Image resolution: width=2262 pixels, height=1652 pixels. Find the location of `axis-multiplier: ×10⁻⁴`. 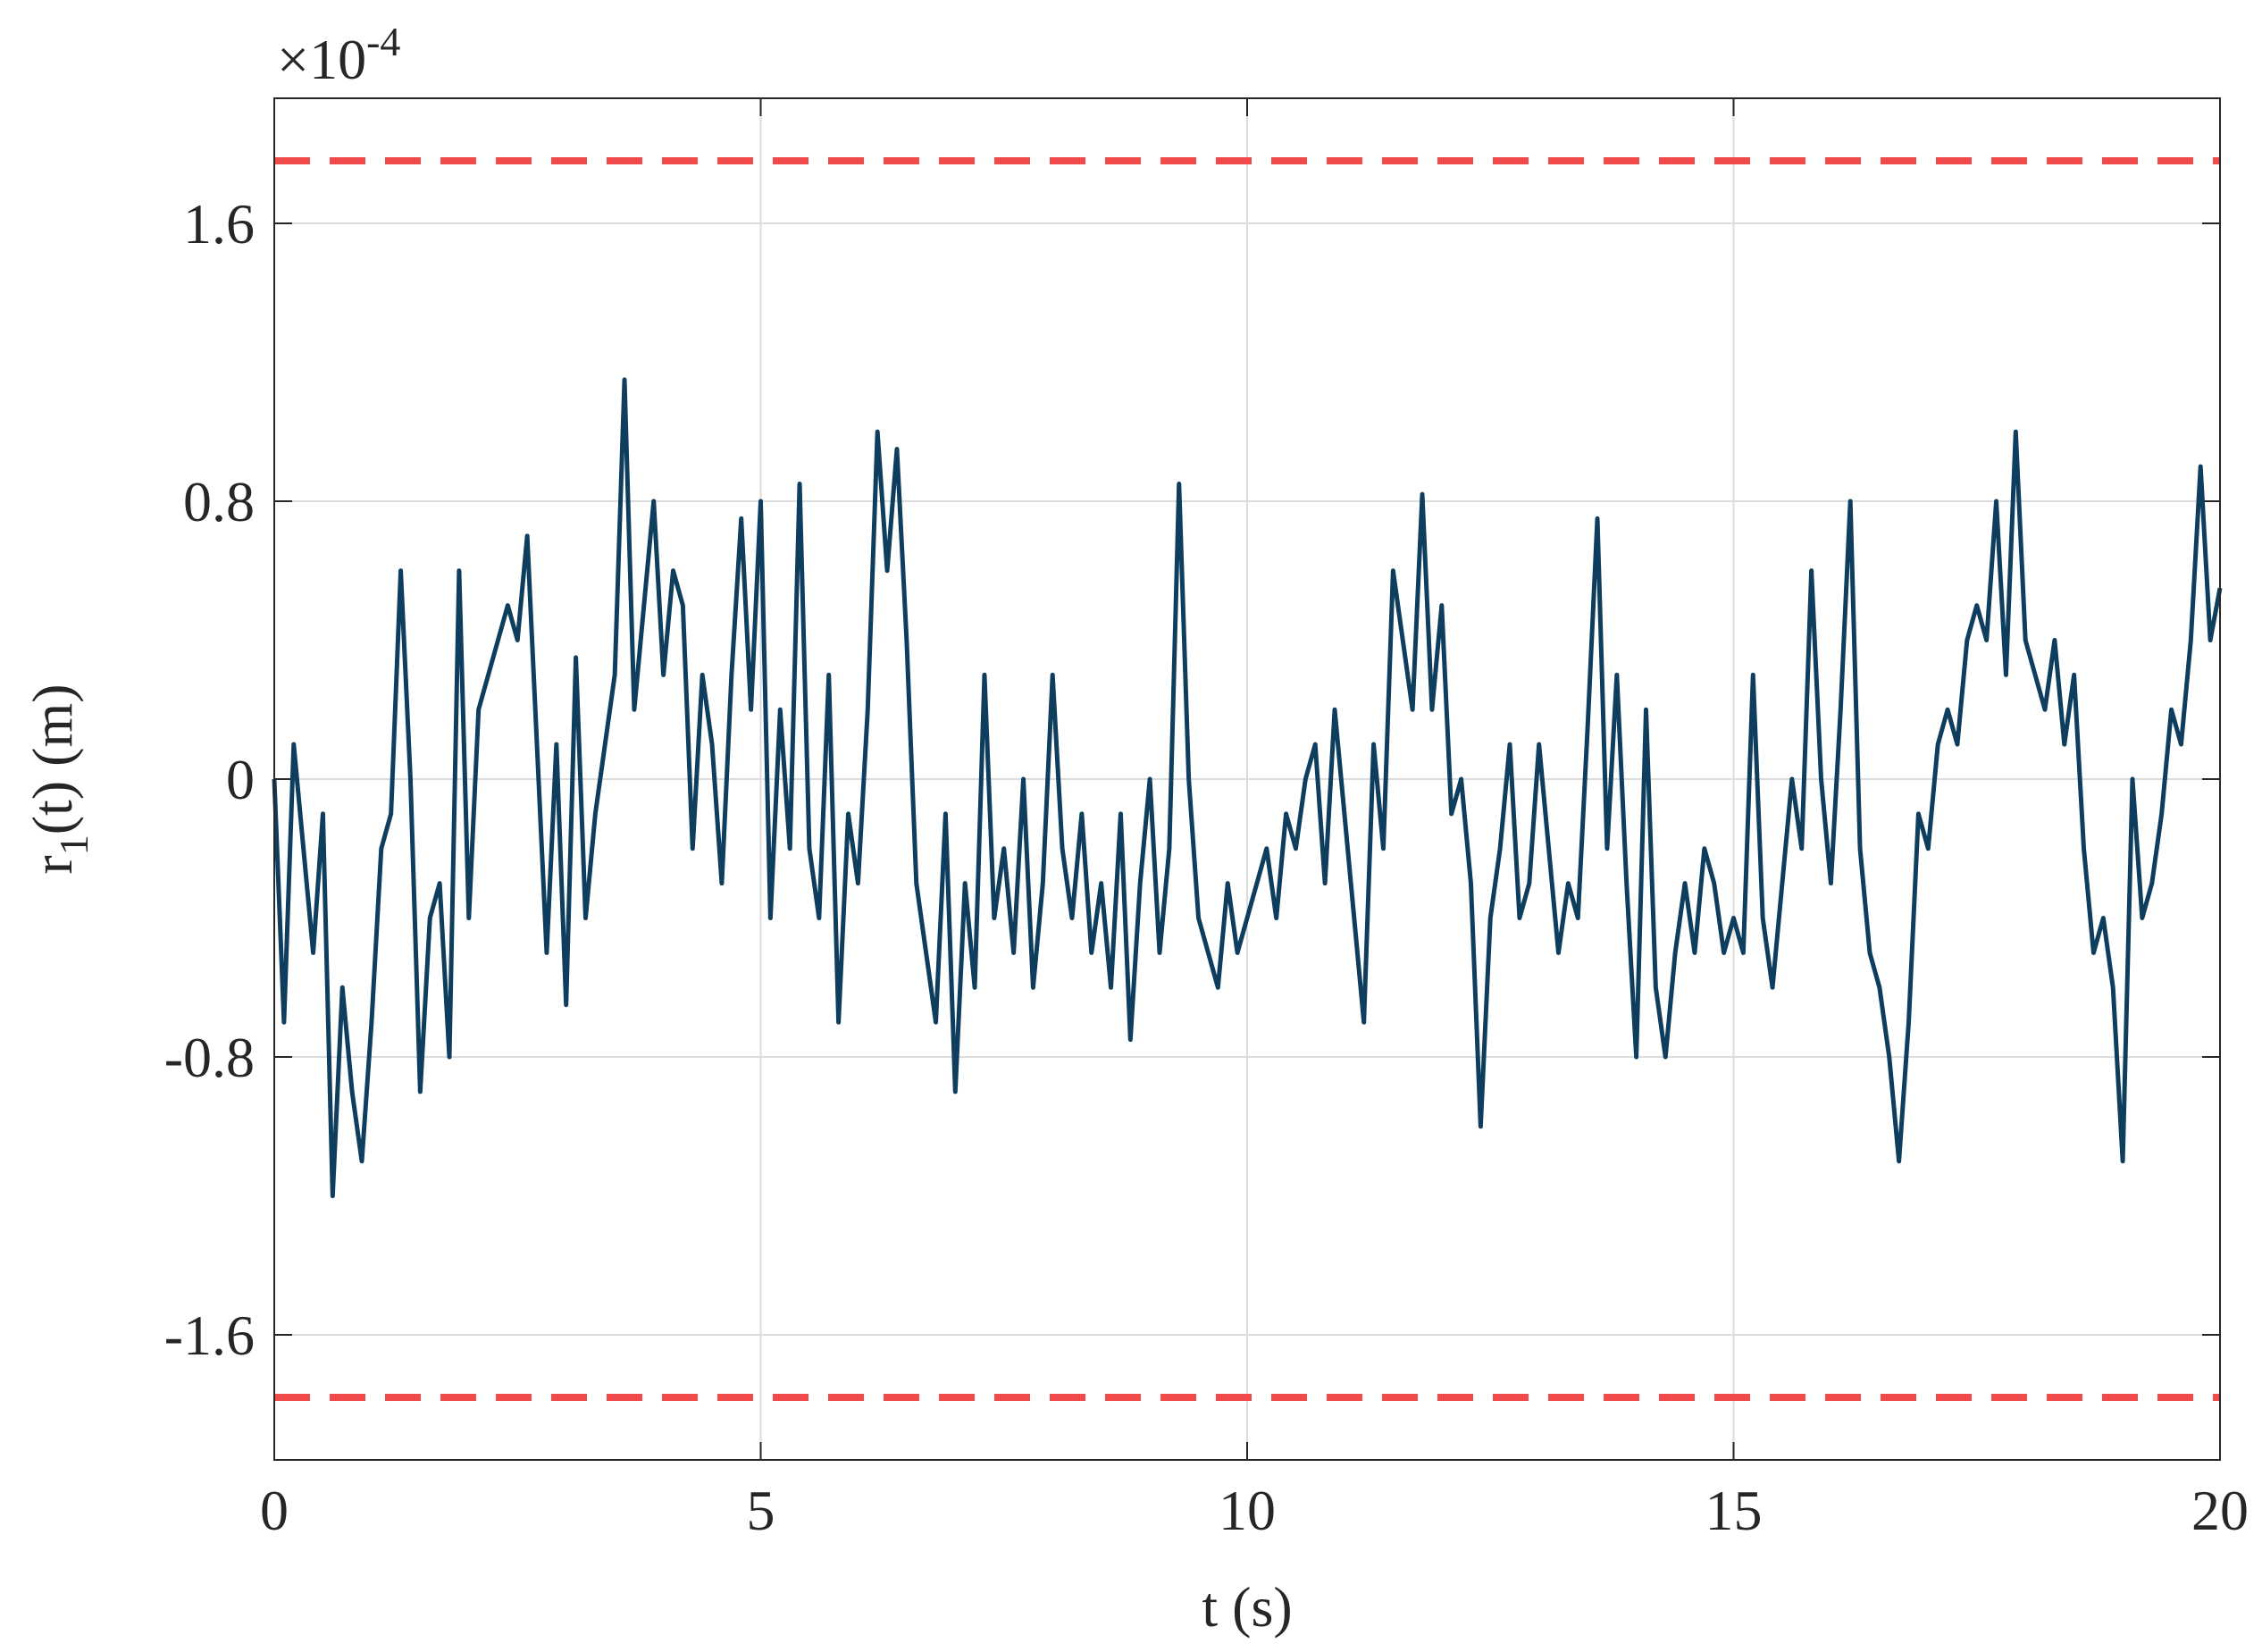

axis-multiplier: ×10⁻⁴ is located at coordinates (338, 55).